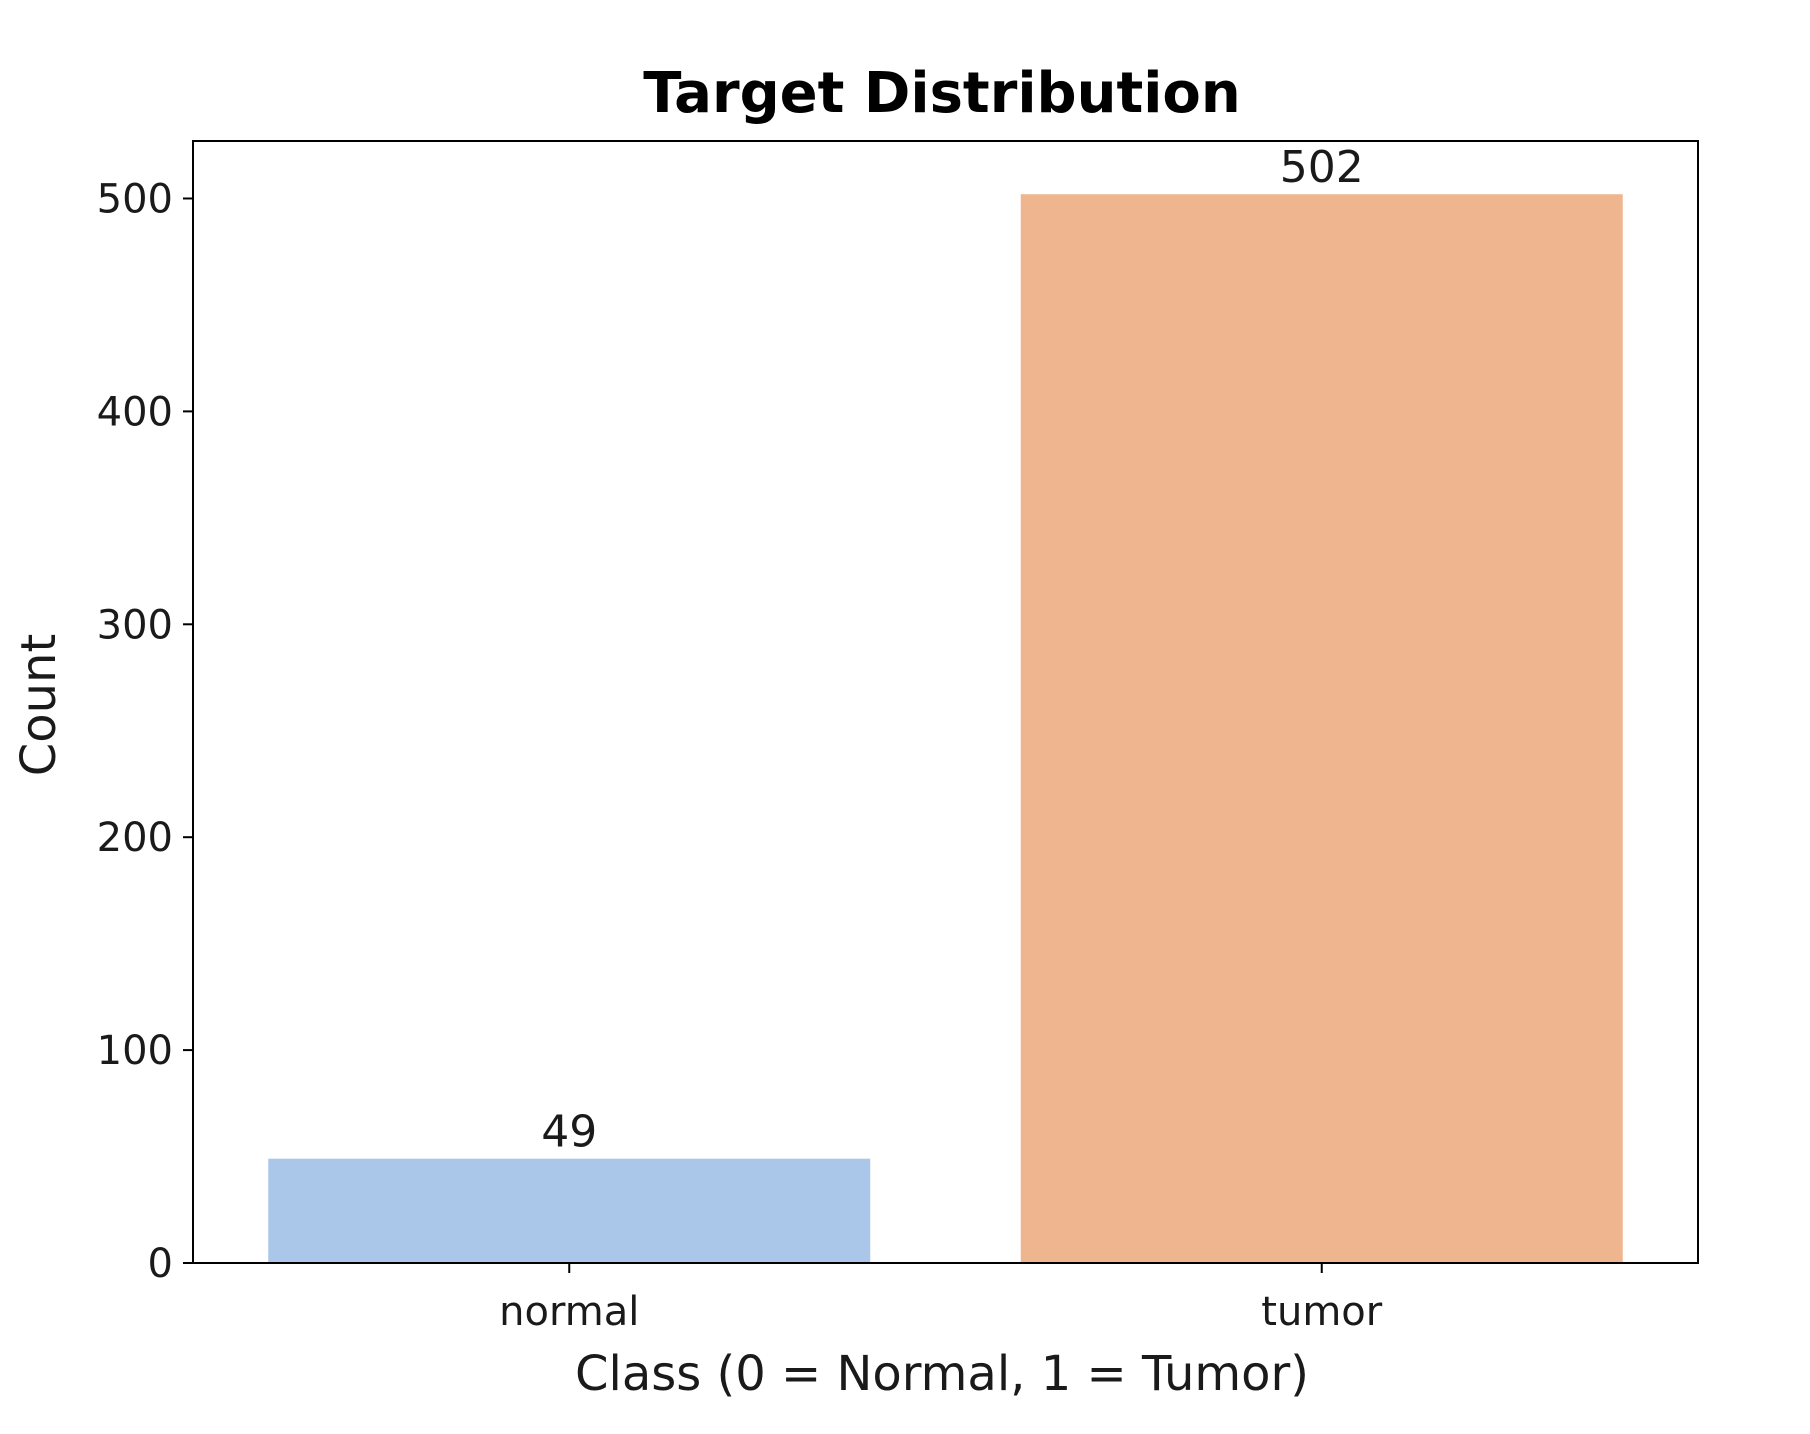 The image size is (1810, 1434). Describe the element at coordinates (942, 1374) in the screenshot. I see `x-axis-label: Class (0 = Normal, 1 = Tumor)` at that location.